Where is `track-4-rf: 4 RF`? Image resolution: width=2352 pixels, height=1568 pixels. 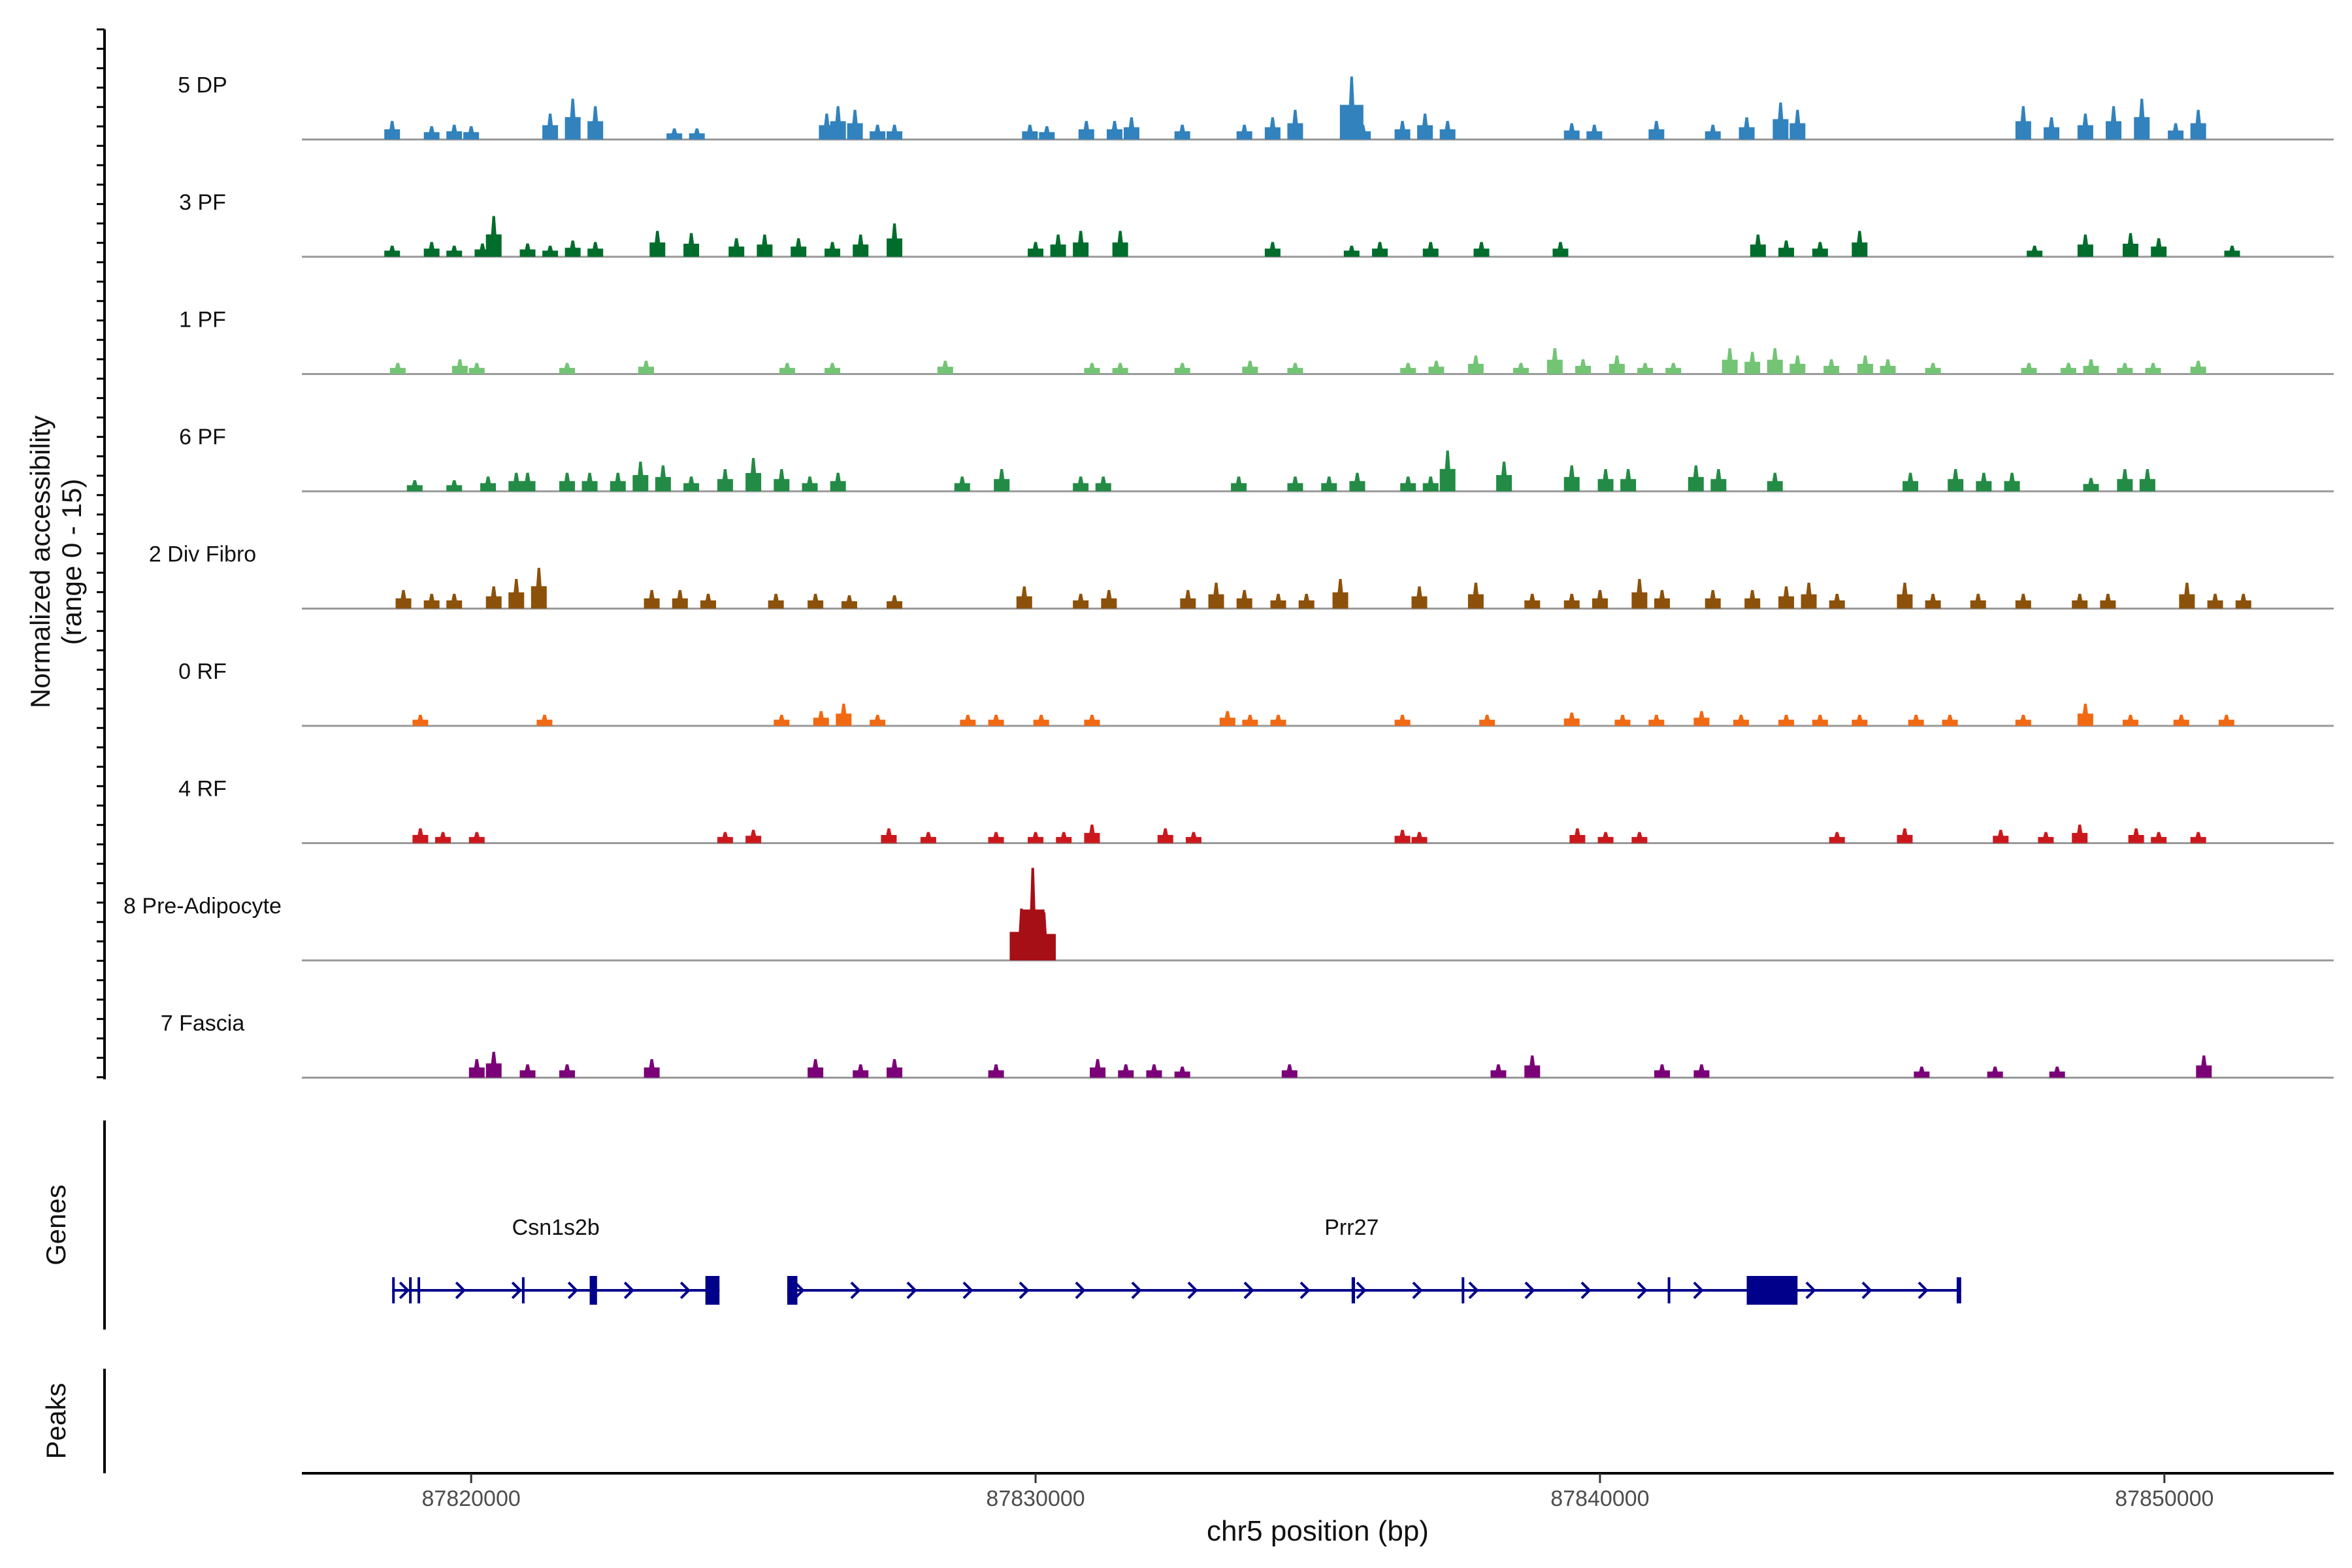 track-4-rf: 4 RF is located at coordinates (1256, 810).